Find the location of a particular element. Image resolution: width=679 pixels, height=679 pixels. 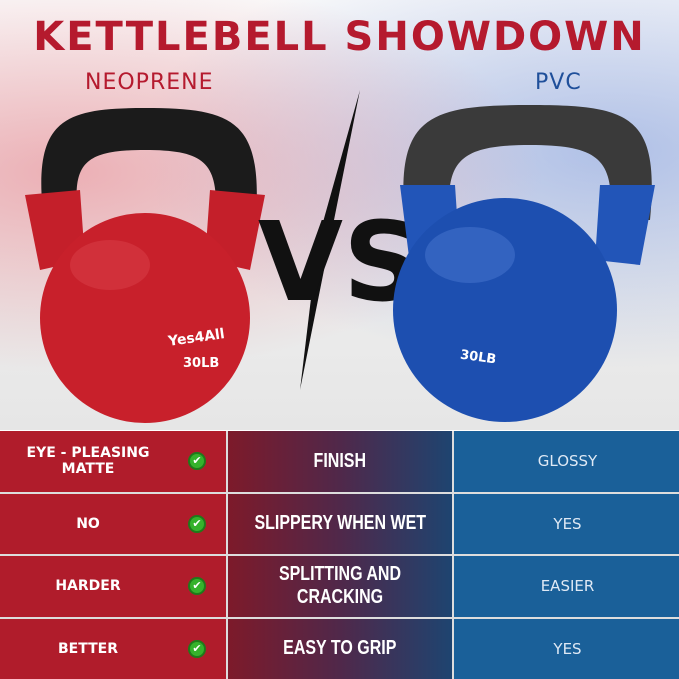

neoprene-cell: EYE - PLEASING MATTE ✔ is located at coordinates (113, 461).